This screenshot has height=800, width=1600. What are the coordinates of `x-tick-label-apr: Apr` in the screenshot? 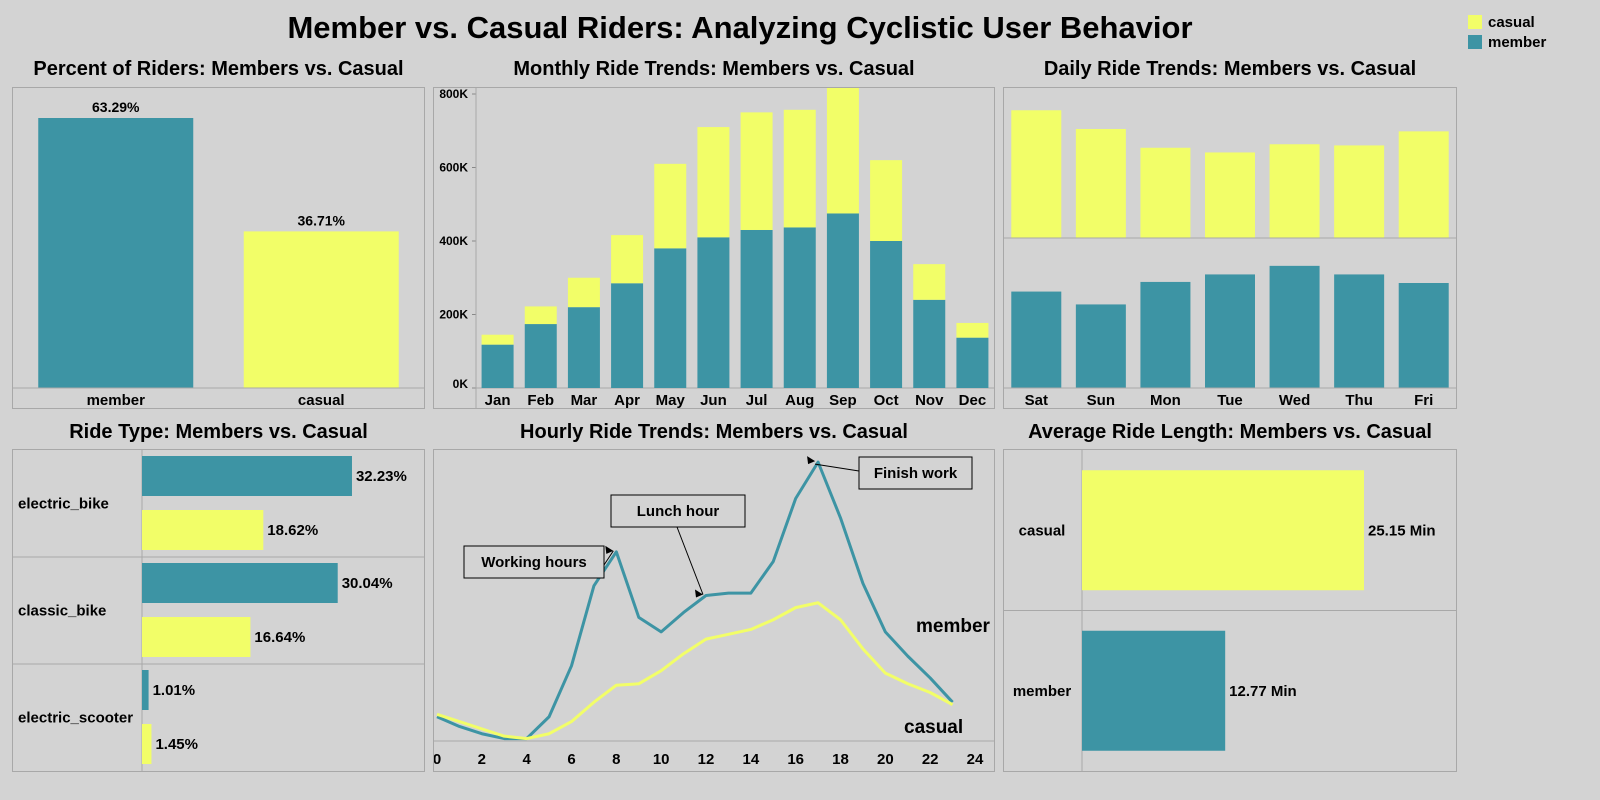 It's located at (627, 400).